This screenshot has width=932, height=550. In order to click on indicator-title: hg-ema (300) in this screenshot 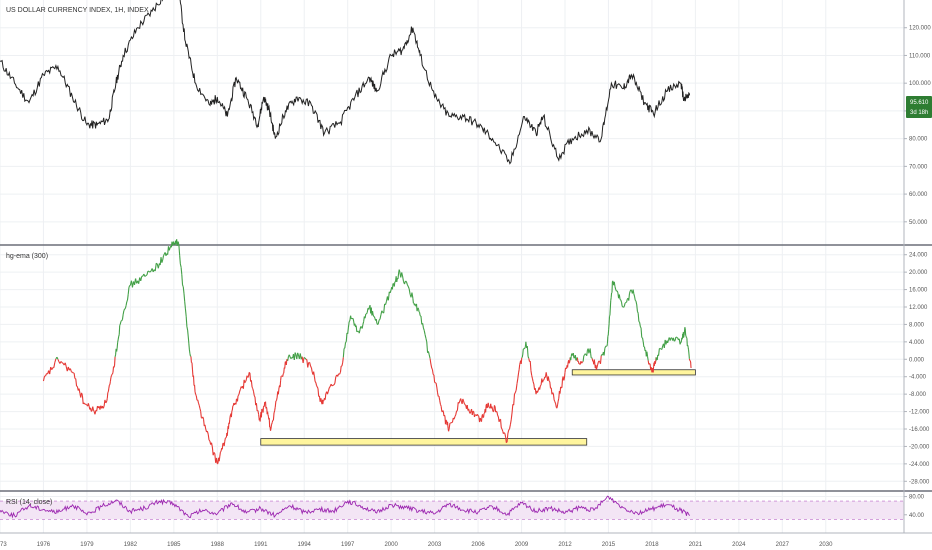, I will do `click(27, 256)`.